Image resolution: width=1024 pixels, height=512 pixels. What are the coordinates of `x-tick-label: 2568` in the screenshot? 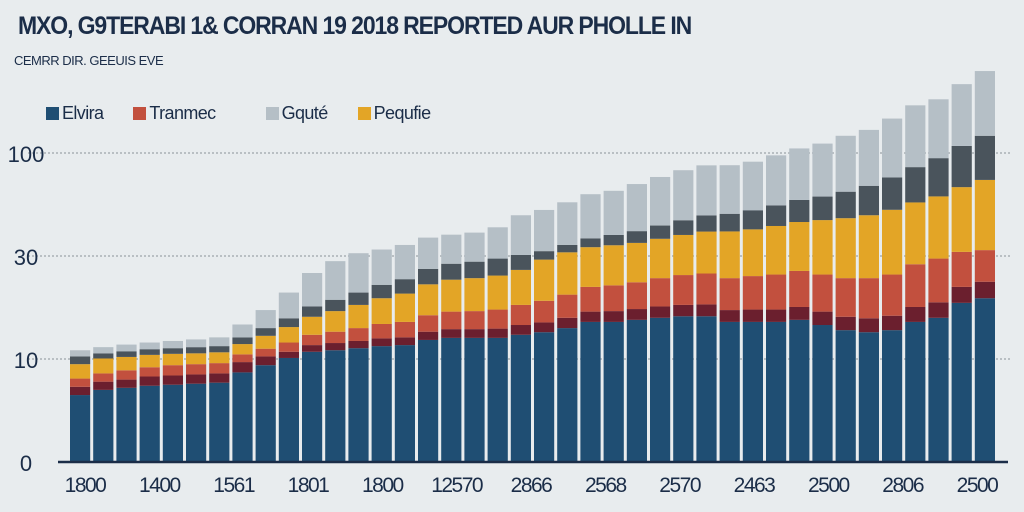 It's located at (606, 485).